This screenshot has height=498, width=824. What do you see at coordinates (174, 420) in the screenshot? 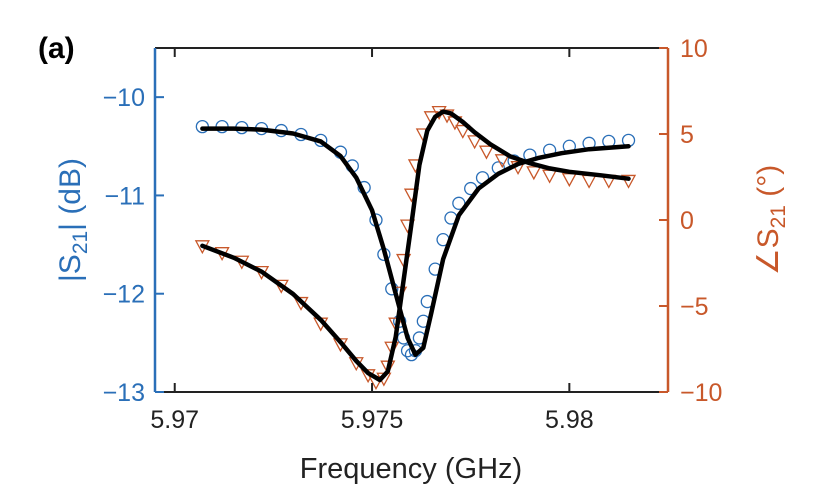
I see `x-tick-label: 5.97` at bounding box center [174, 420].